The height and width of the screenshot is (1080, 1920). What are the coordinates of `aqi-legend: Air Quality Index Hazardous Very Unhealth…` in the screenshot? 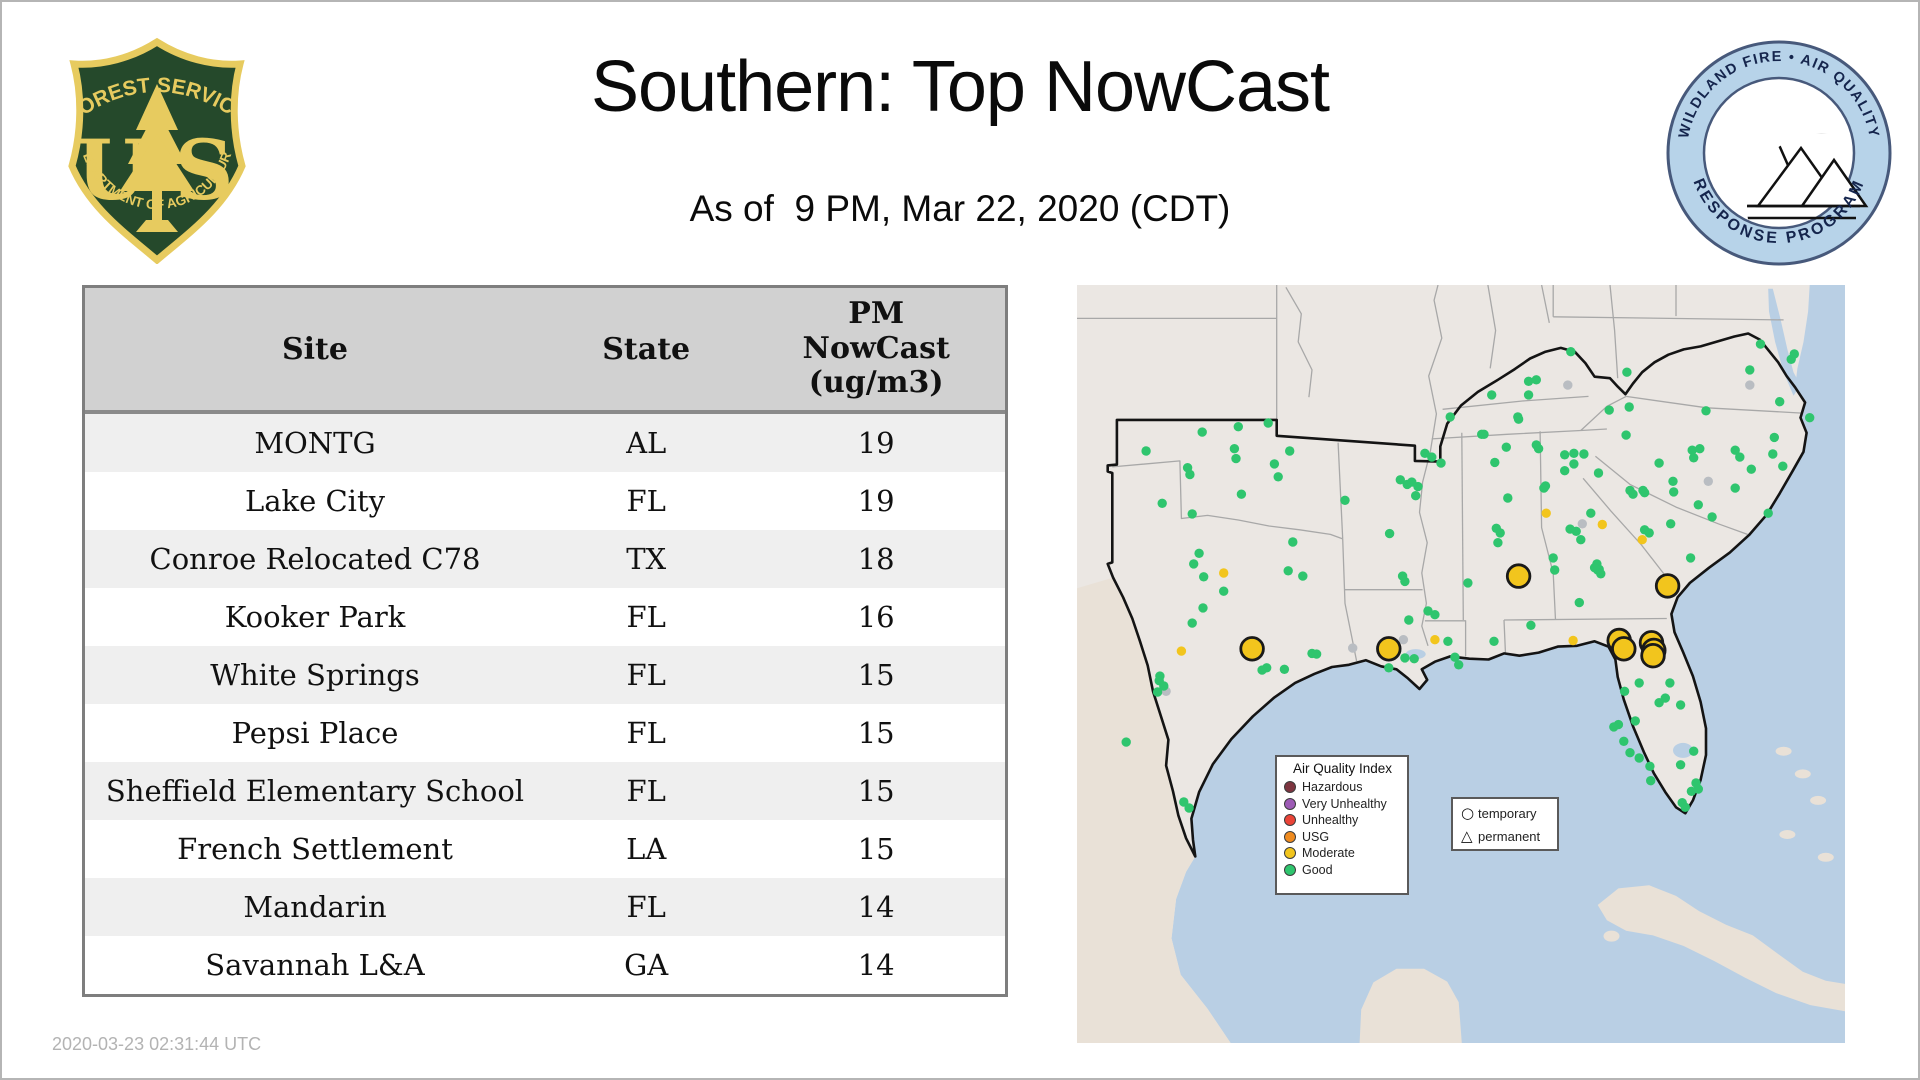 It's located at (1342, 825).